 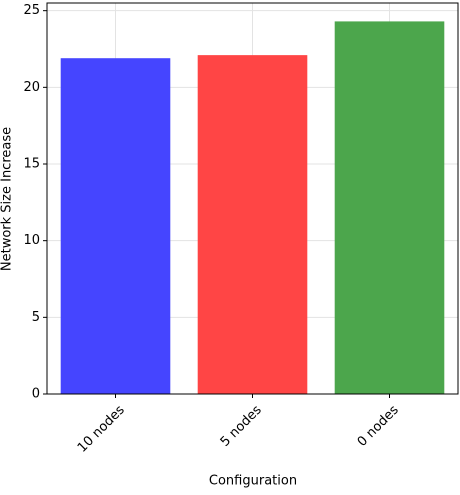 I want to click on x-axis-label: Configuration, so click(x=253, y=481).